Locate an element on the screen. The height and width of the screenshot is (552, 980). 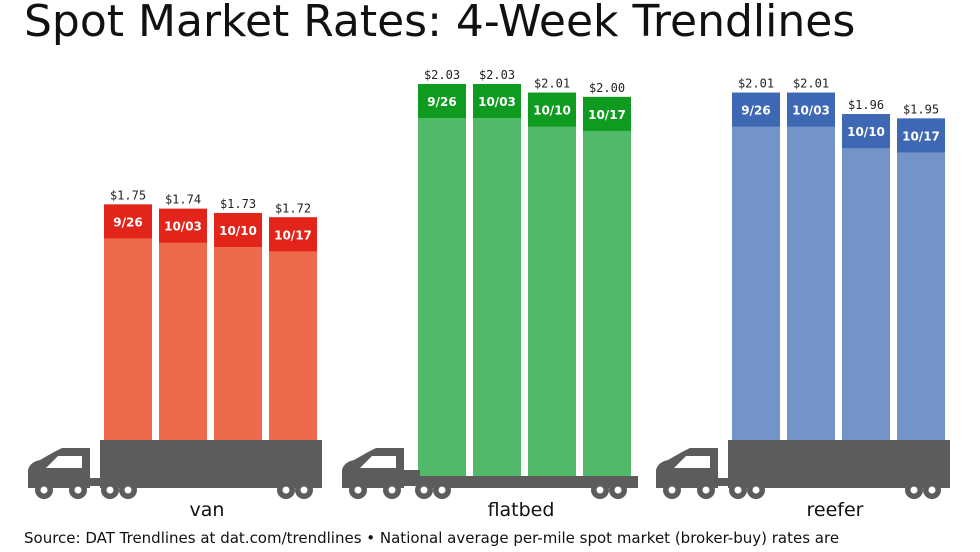
value-label-flatbed-0: $2.03 is located at coordinates (442, 75).